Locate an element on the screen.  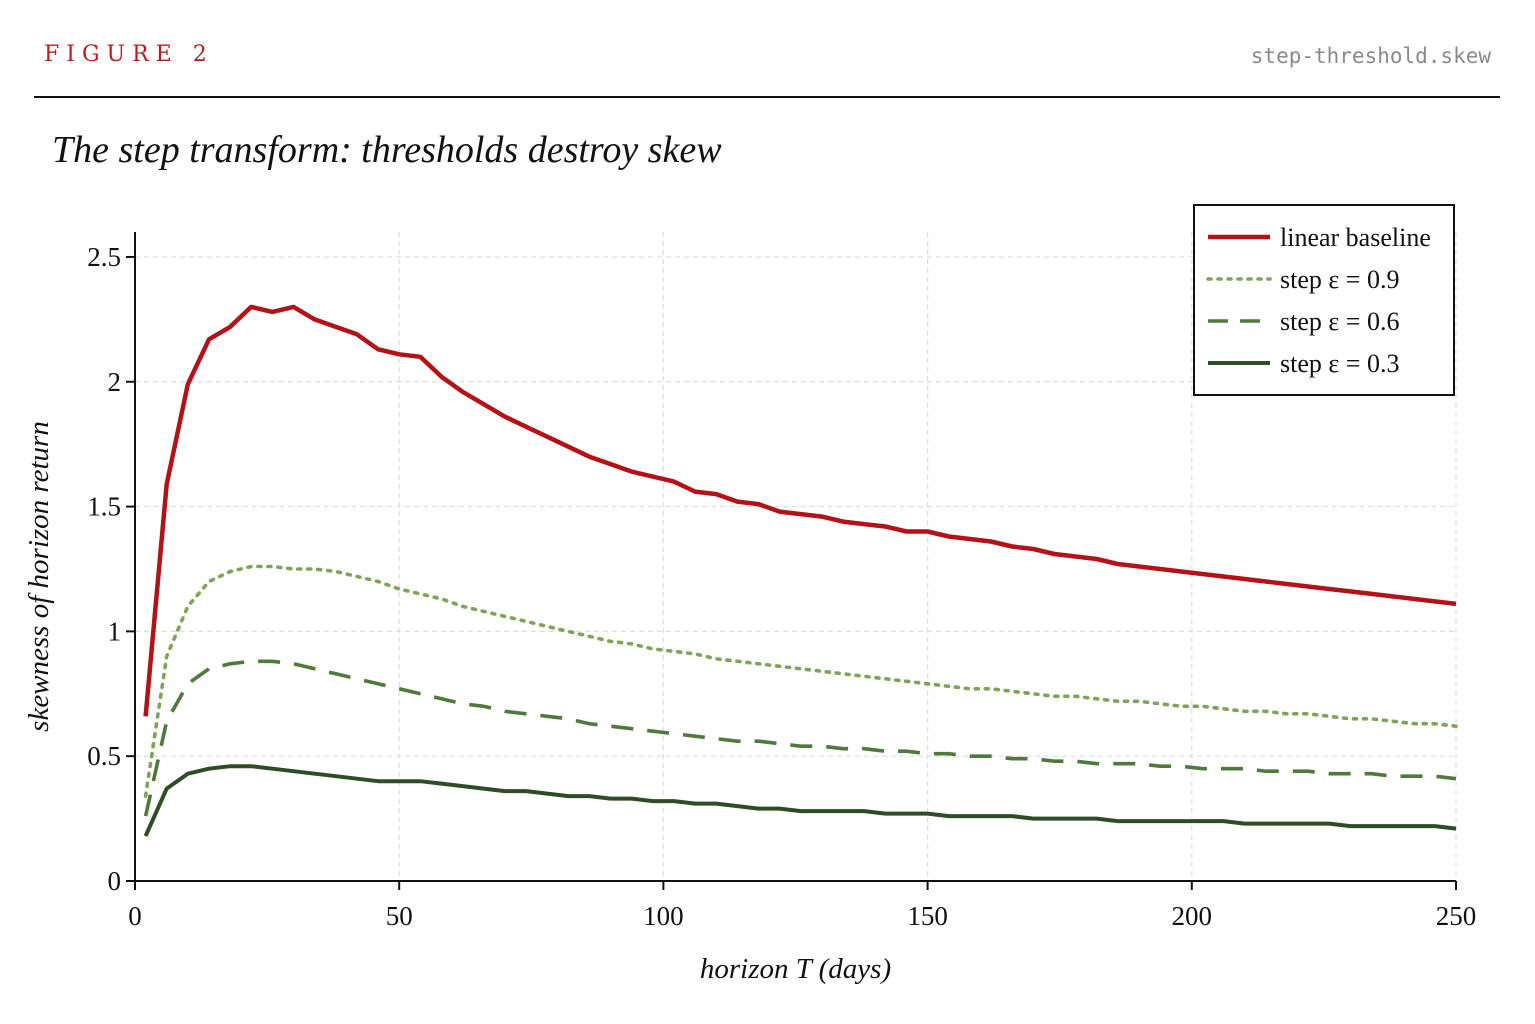
x-tick-label: 250 is located at coordinates (1456, 916).